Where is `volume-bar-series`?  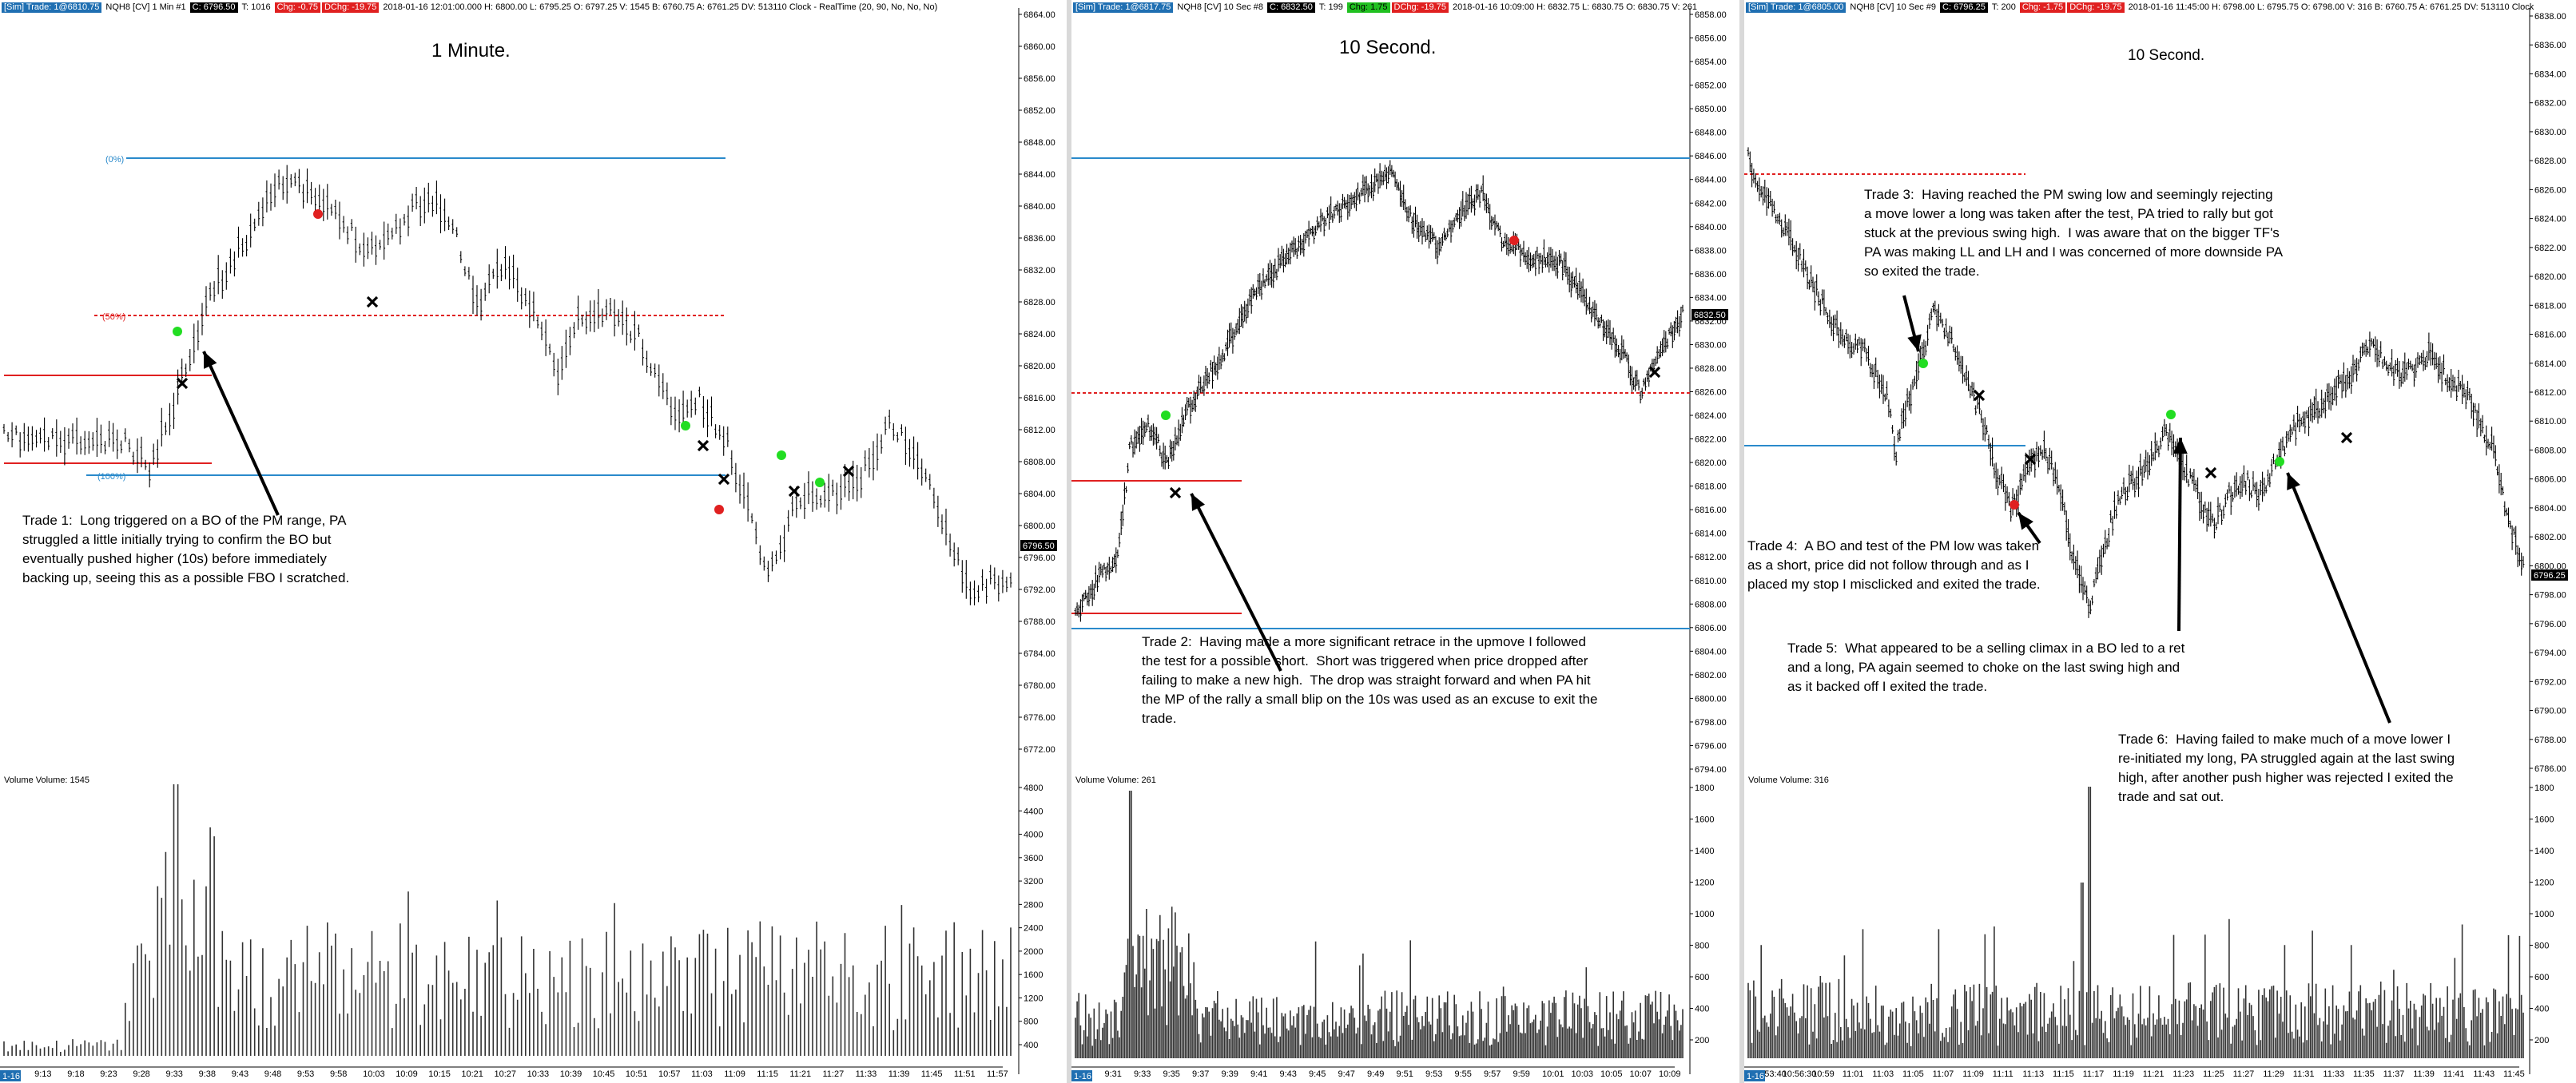
volume-bar-series is located at coordinates (1379, 925).